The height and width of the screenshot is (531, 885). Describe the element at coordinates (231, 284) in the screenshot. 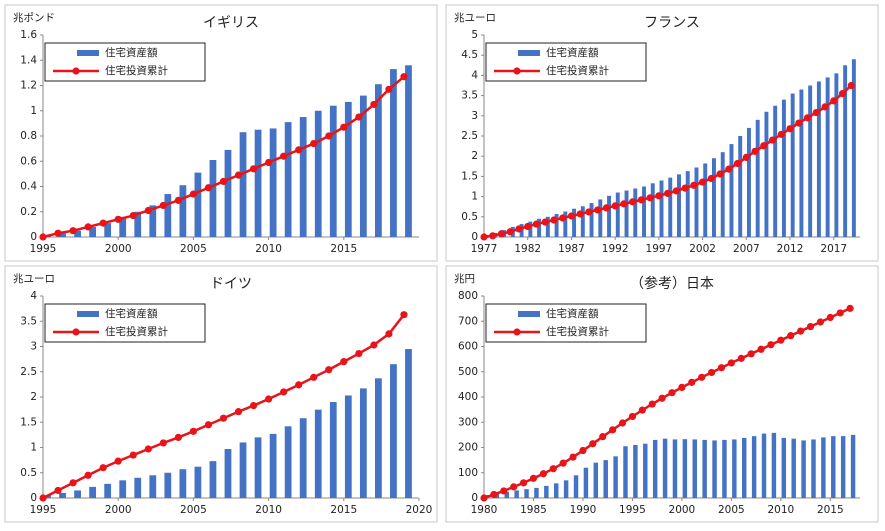

I see `chart-title: ドイツ` at that location.